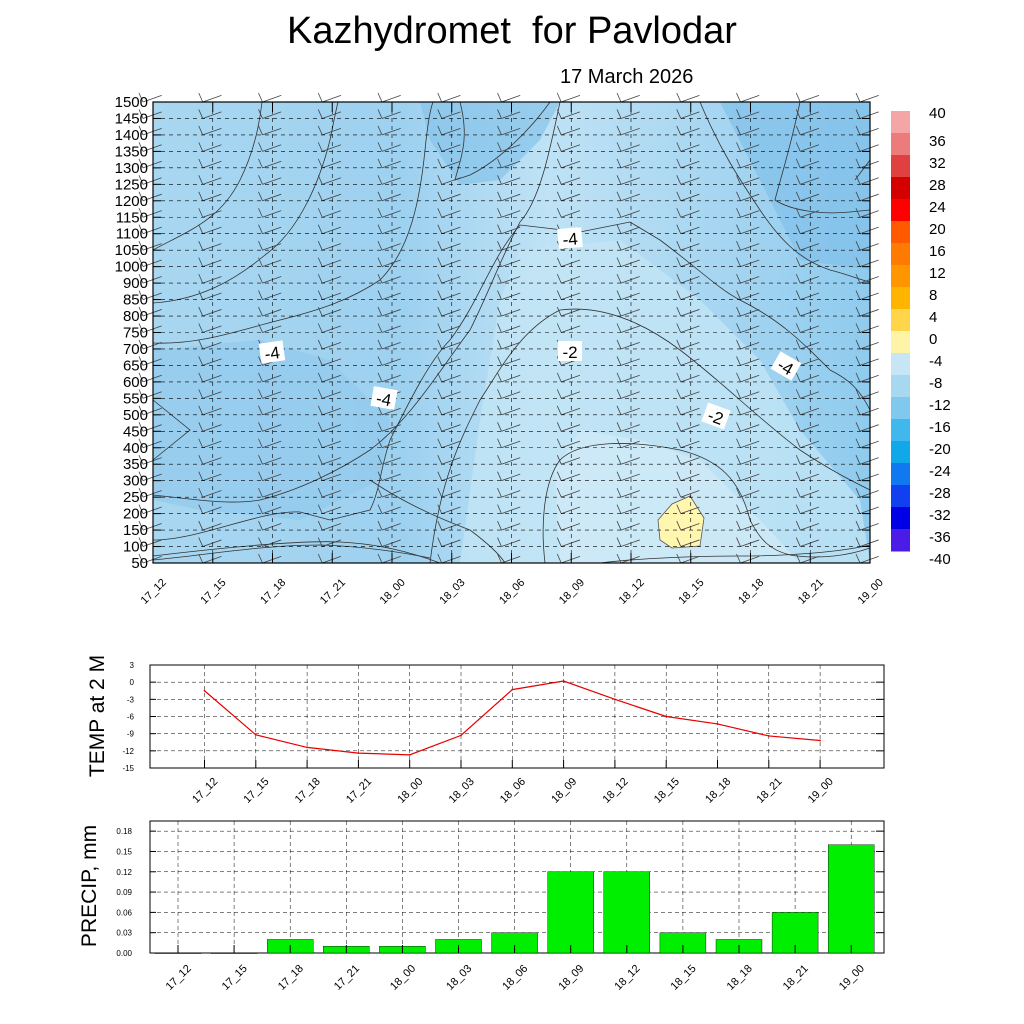 This screenshot has height=1024, width=1024. What do you see at coordinates (571, 978) in the screenshot?
I see `precip-x-tick-label: 18_09` at bounding box center [571, 978].